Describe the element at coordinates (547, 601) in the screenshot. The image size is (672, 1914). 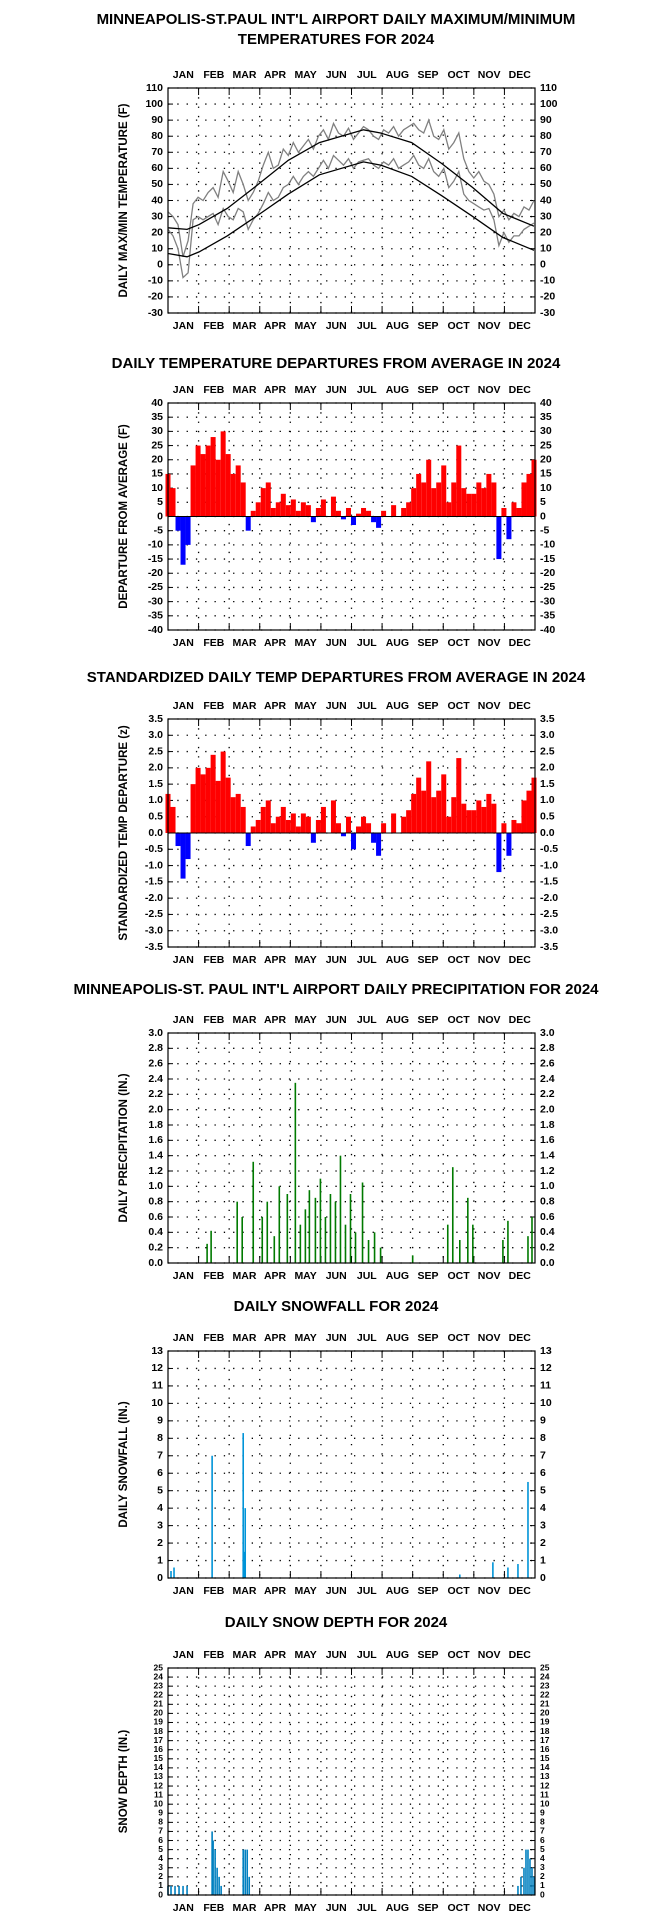
I see `y-tick-label-right: -30` at that location.